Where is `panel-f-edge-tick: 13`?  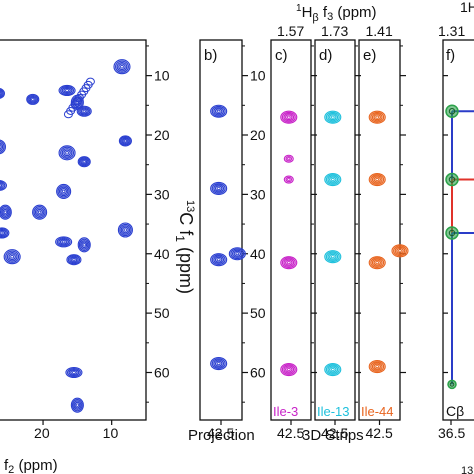
panel-f-edge-tick: 13 is located at coordinates (467, 469).